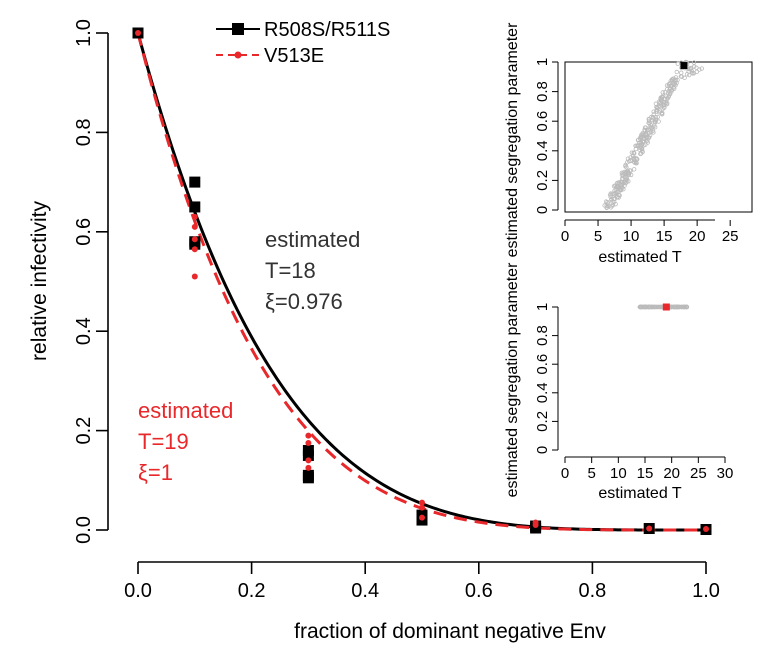  Describe the element at coordinates (546, 378) in the screenshot. I see `inset-bottom-y-ticks: 0 0.2 0.4 0.6 0.8 1` at that location.